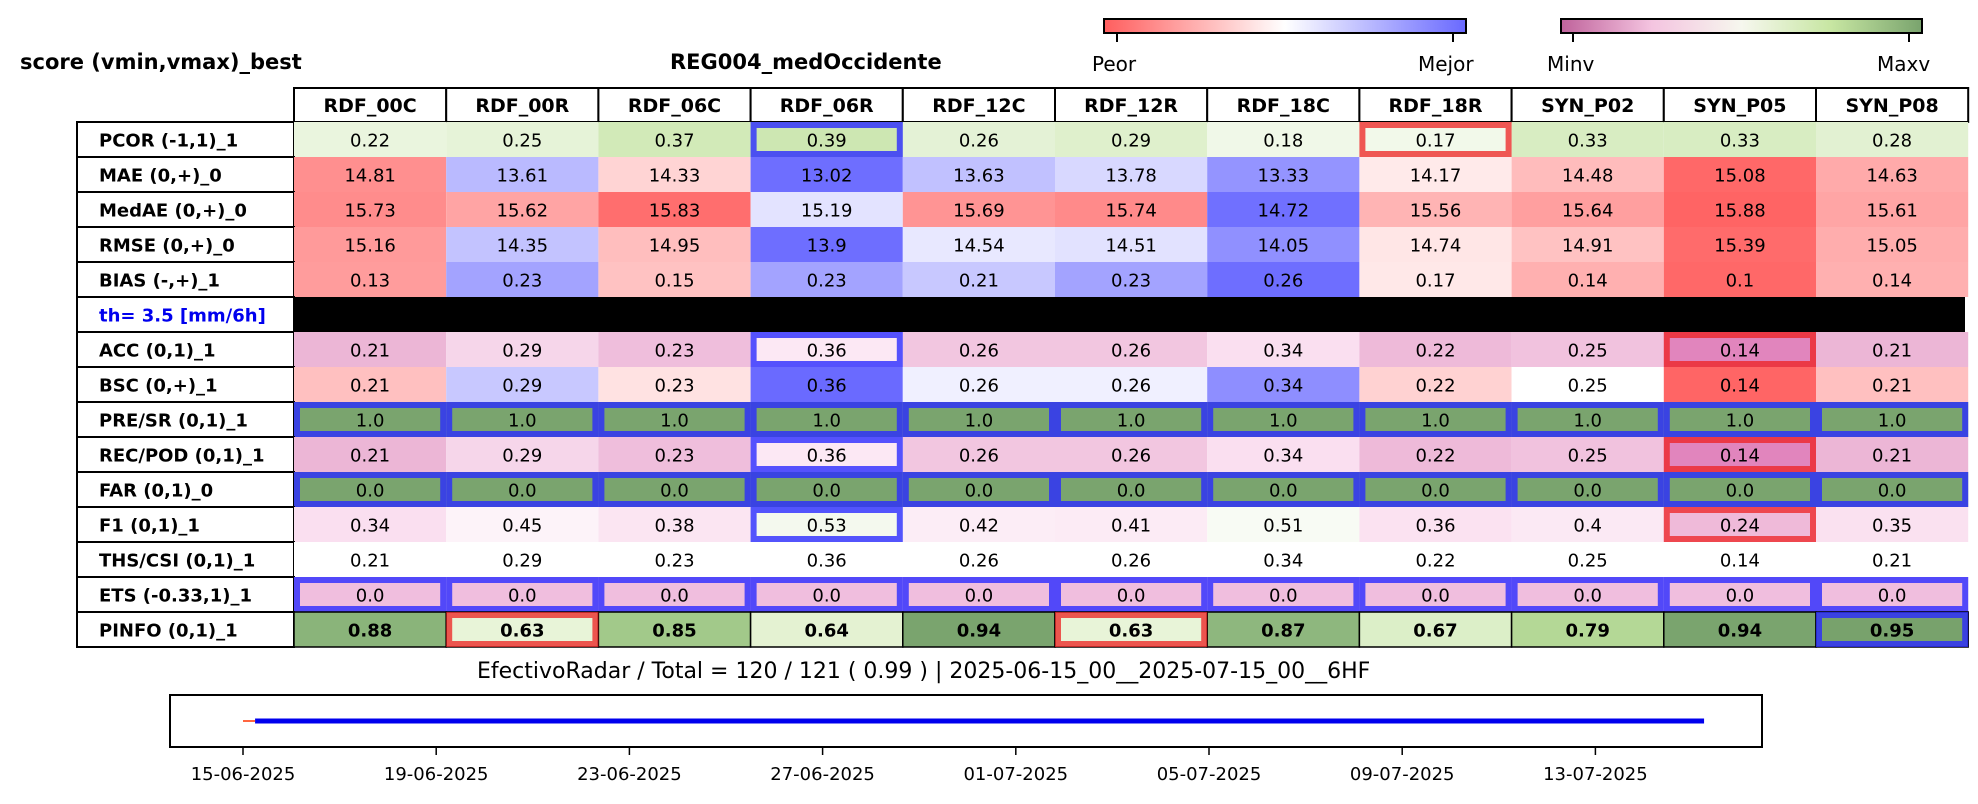  I want to click on cell-value: 0.33, so click(1588, 141).